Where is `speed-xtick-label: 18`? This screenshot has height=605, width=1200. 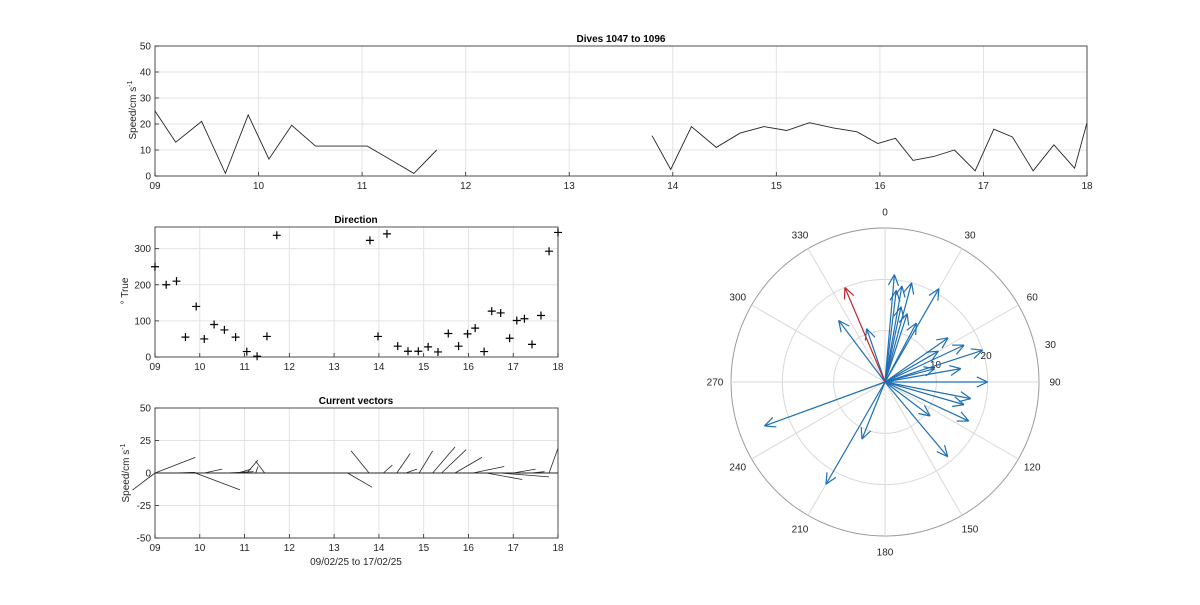
speed-xtick-label: 18 is located at coordinates (1087, 186).